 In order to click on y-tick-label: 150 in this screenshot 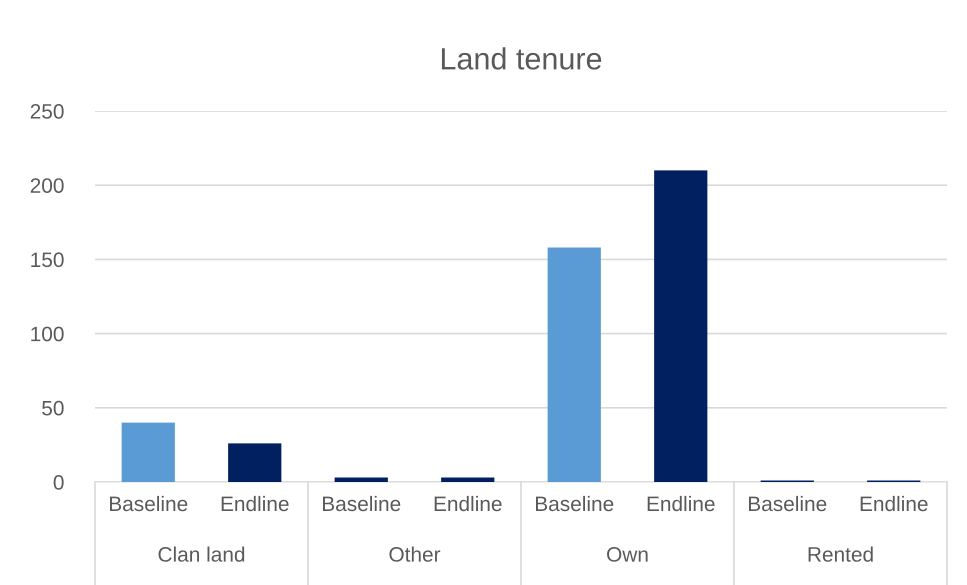, I will do `click(47, 260)`.